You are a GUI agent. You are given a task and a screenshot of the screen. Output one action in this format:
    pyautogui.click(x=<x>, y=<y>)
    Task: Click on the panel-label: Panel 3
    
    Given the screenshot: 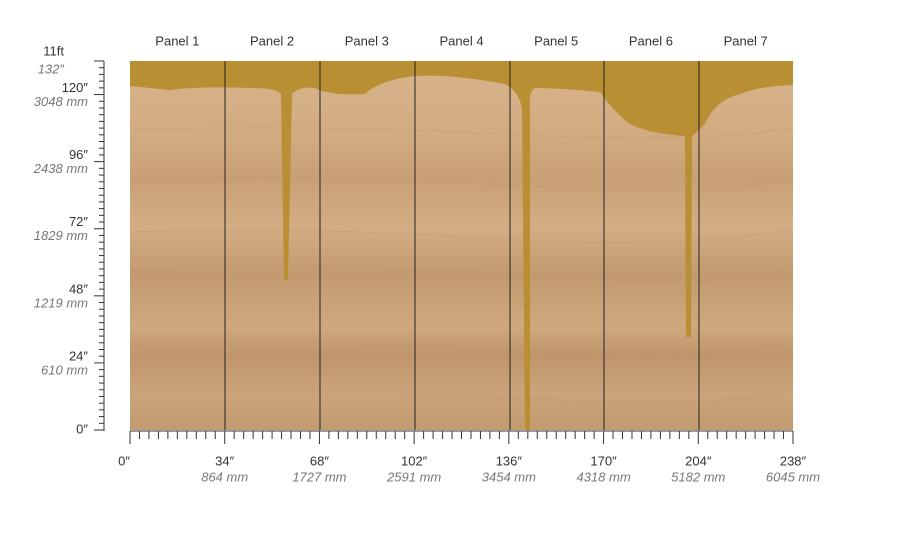 What is the action you would take?
    pyautogui.click(x=367, y=40)
    